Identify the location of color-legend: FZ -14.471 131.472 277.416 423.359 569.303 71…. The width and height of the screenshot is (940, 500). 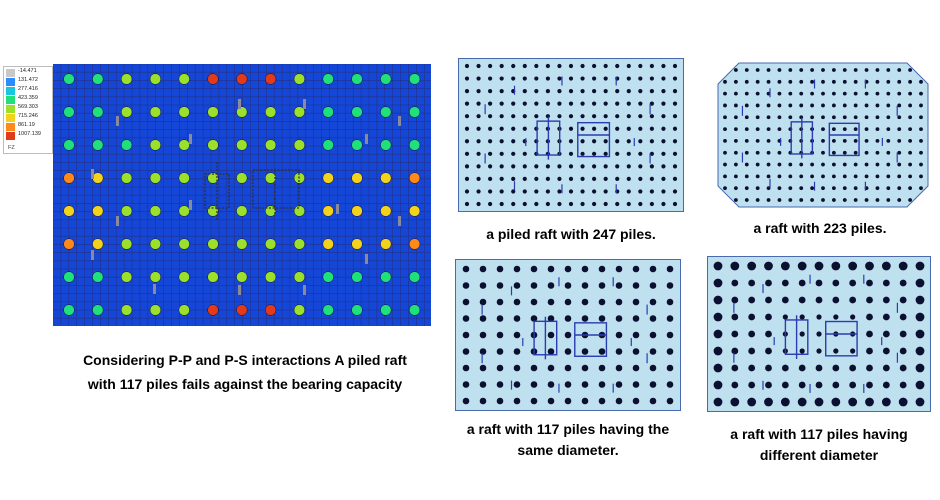
(28, 110).